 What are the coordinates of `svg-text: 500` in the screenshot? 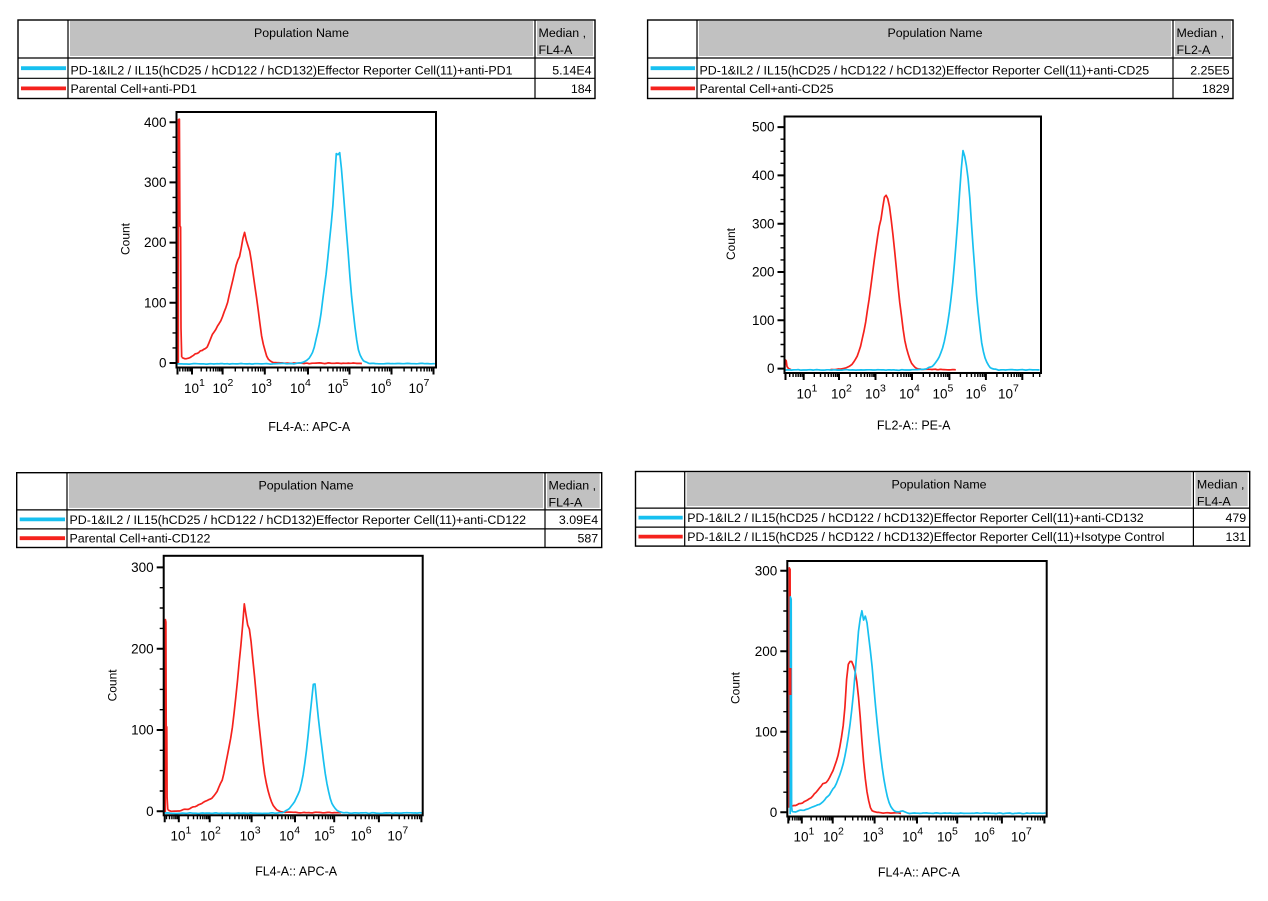 It's located at (763, 127).